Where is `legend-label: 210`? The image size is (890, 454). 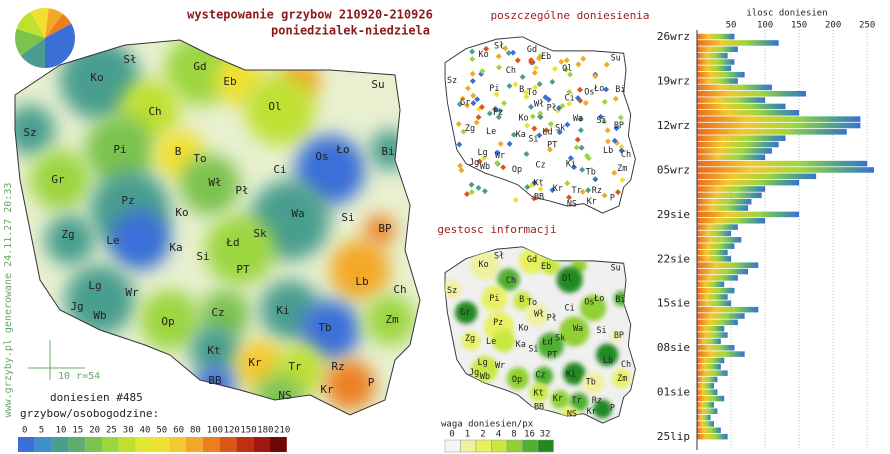 legend-label: 210 is located at coordinates (282, 431).